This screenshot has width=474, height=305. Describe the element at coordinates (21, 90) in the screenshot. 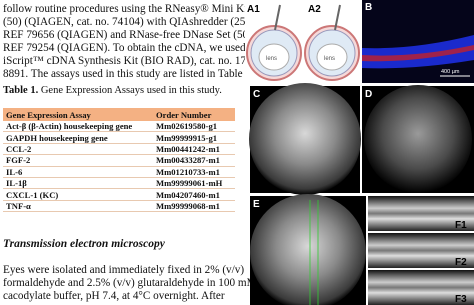

I see `caption-label: Table 1.` at that location.